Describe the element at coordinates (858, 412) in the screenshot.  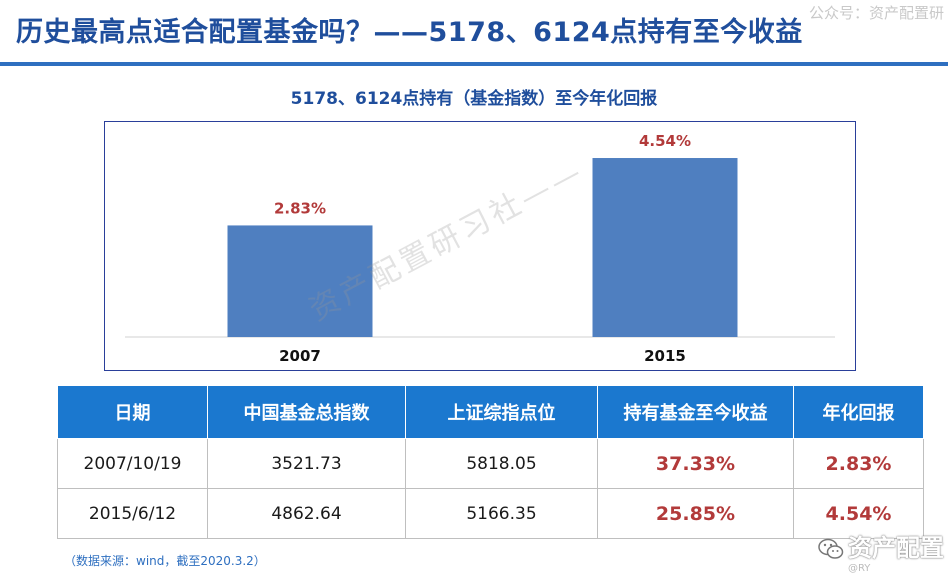
I see `header-annualized-return: 年化回报` at that location.